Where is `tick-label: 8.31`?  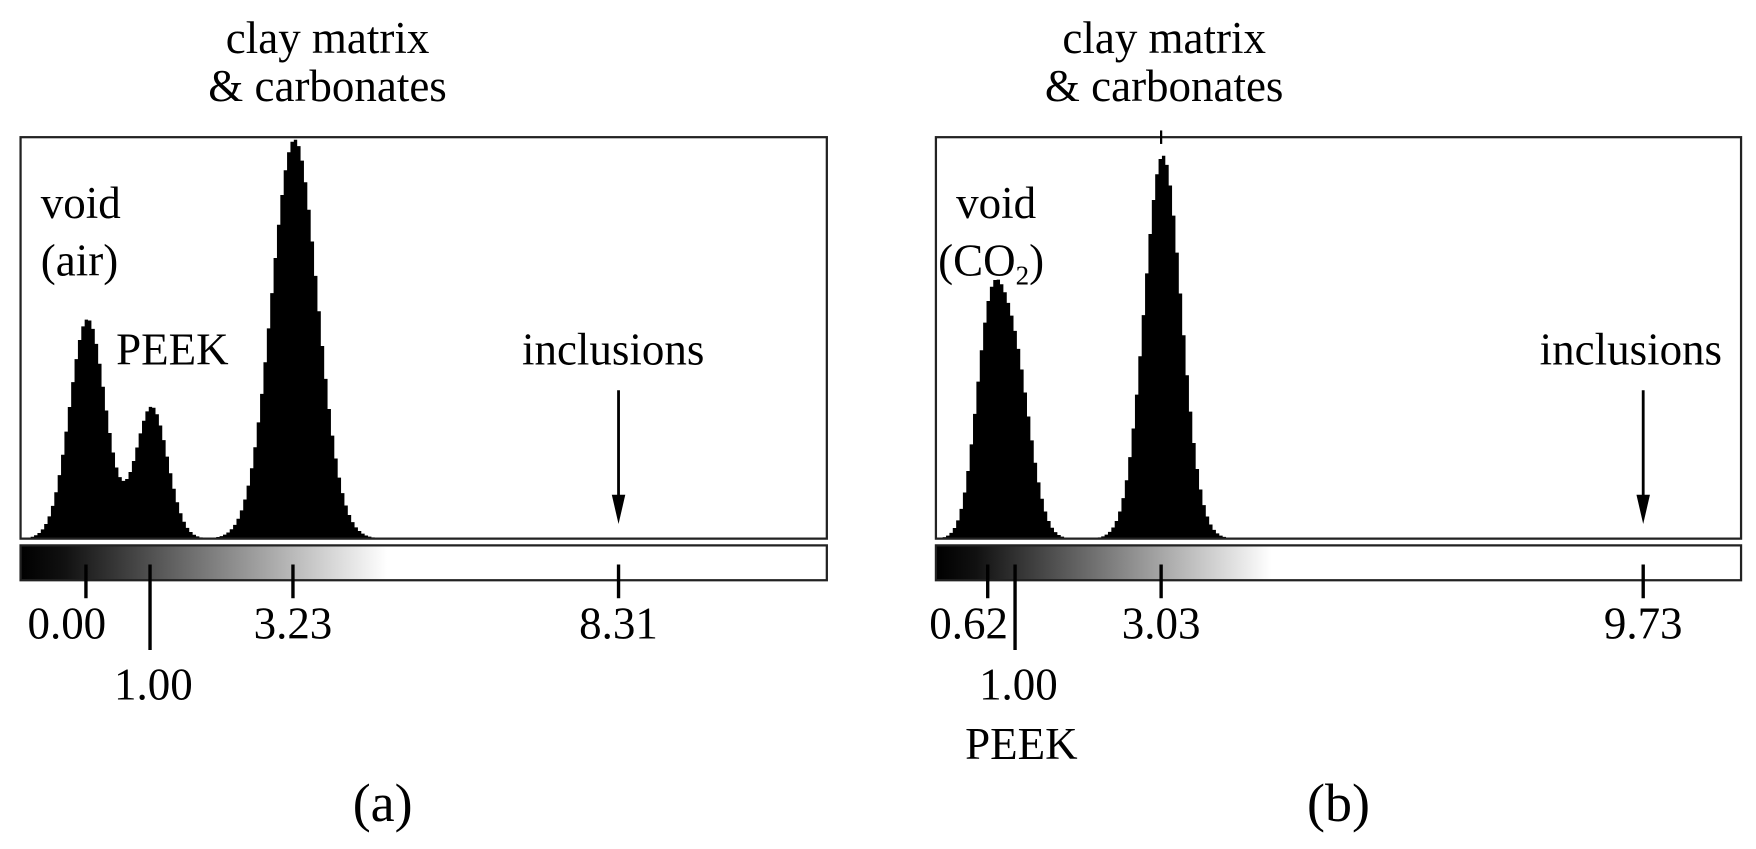 tick-label: 8.31 is located at coordinates (618, 624).